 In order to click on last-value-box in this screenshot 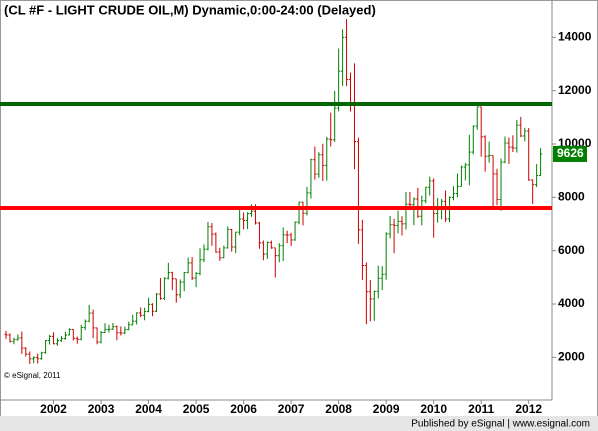, I will do `click(570, 153)`.